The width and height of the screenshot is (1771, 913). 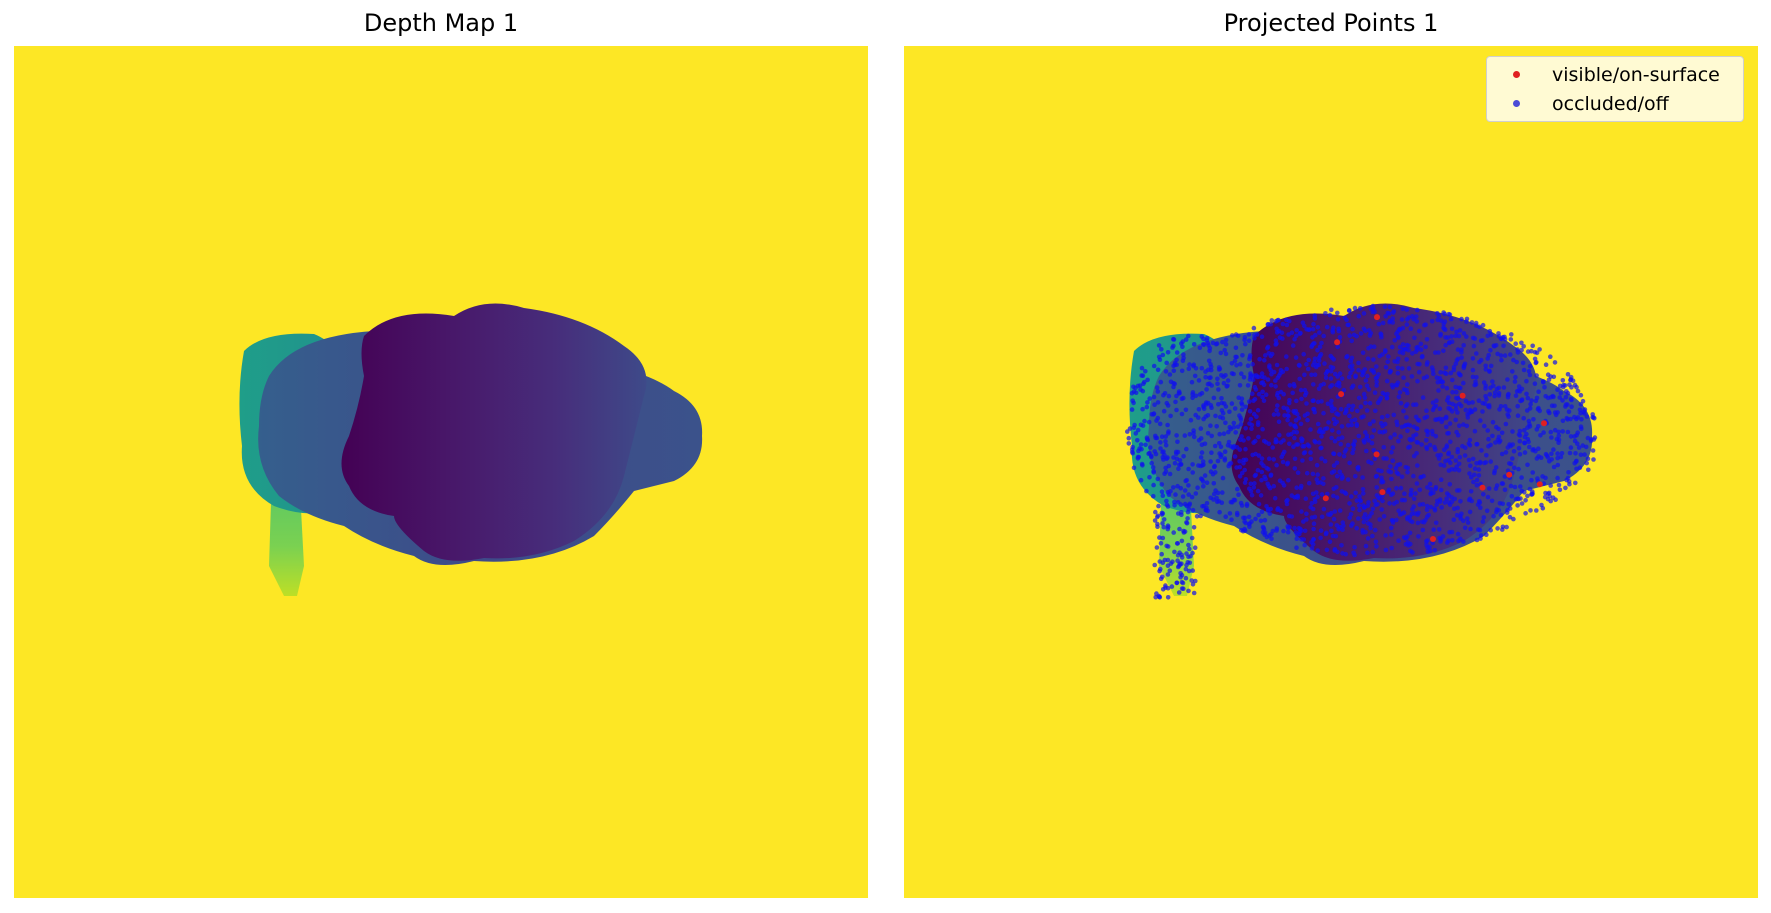 I want to click on visible-point, so click(x=1539, y=484).